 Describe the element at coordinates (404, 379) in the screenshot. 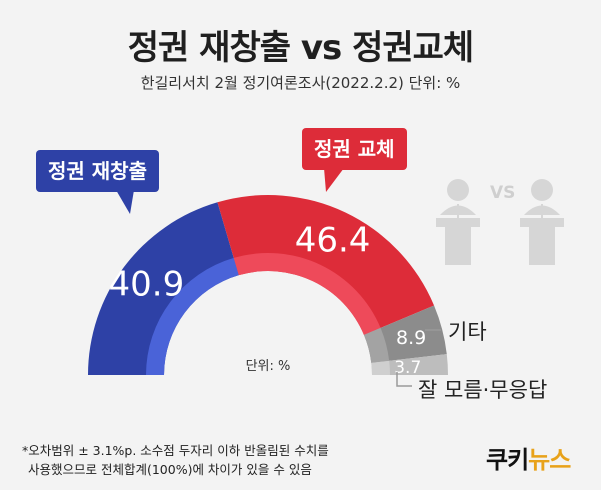

I see `leader-line-unknown` at that location.